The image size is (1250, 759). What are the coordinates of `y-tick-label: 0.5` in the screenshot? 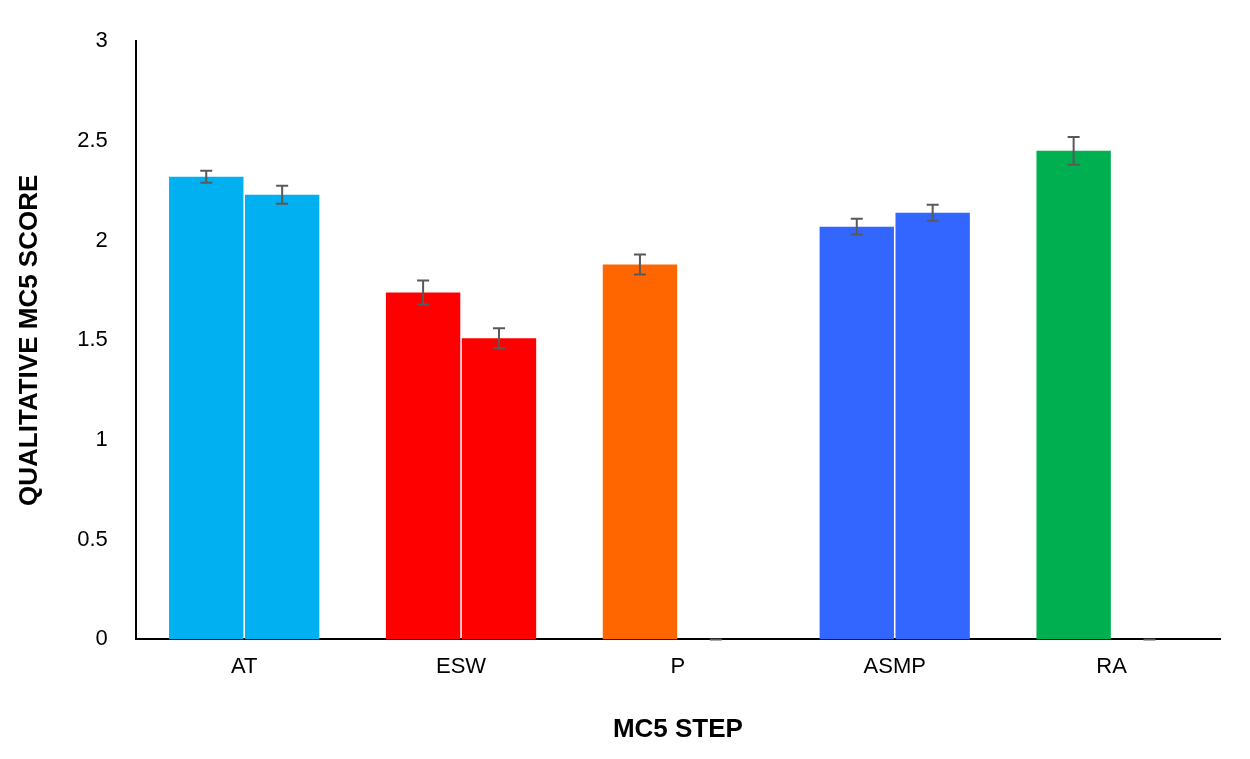 It's located at (92, 538).